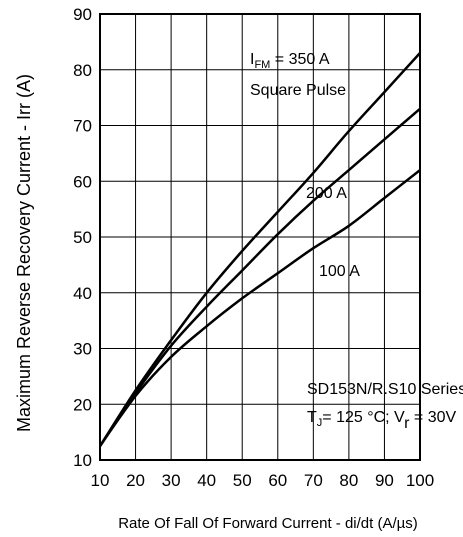 Image resolution: width=463 pixels, height=537 pixels. I want to click on annotation-square-pulse: Square Pulse, so click(298, 90).